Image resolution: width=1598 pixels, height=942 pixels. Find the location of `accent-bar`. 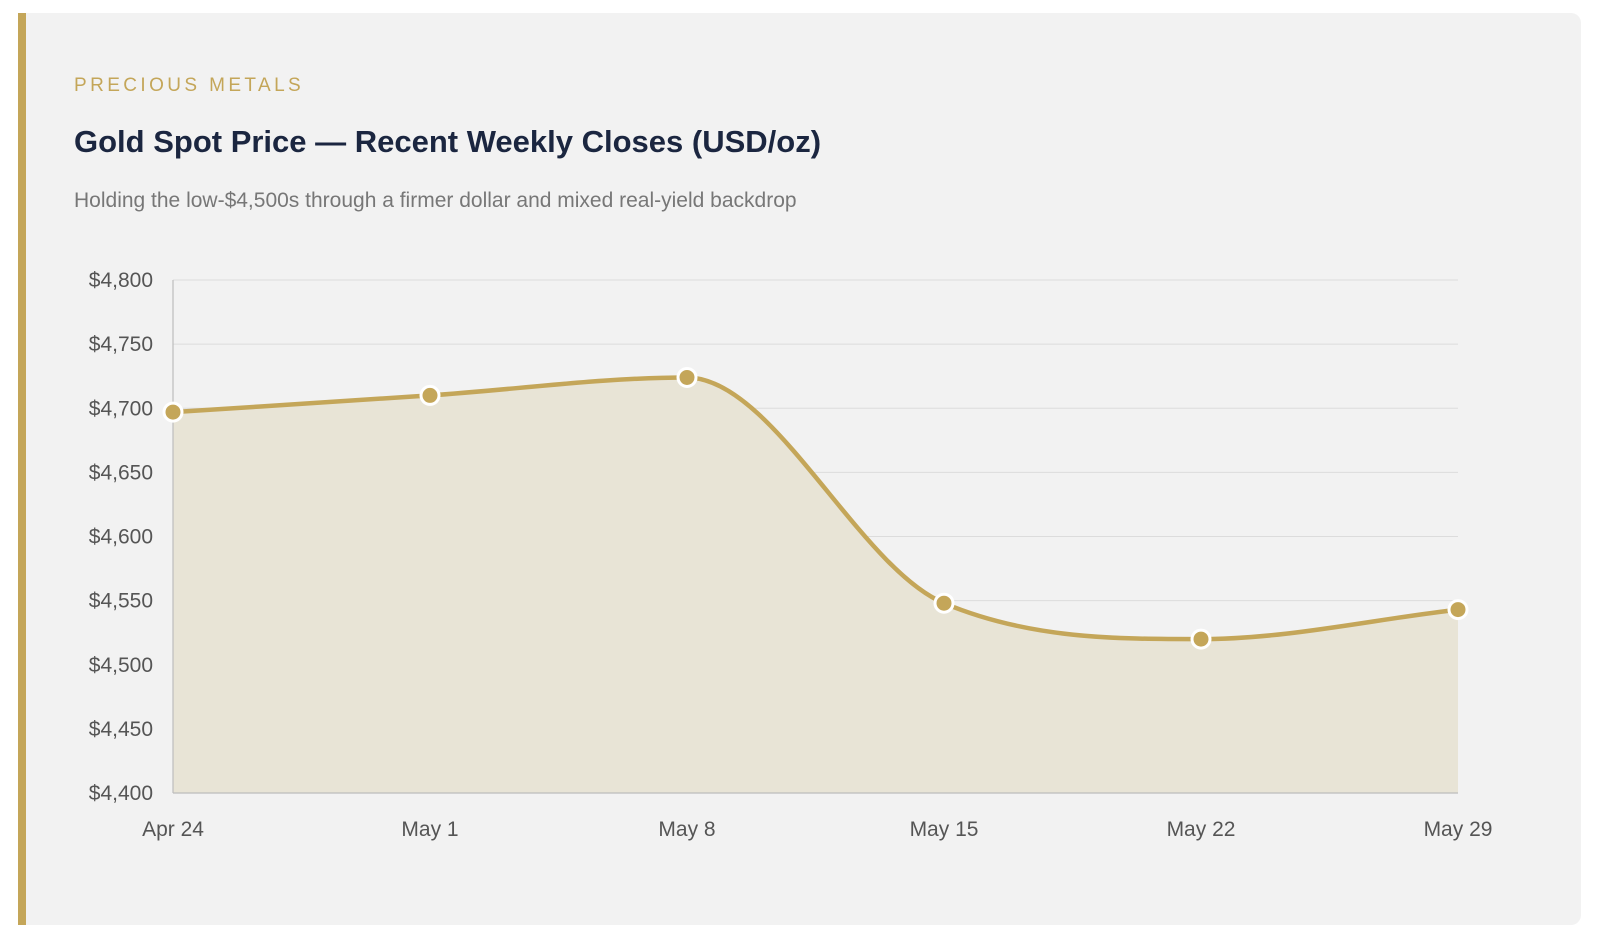

accent-bar is located at coordinates (22, 469).